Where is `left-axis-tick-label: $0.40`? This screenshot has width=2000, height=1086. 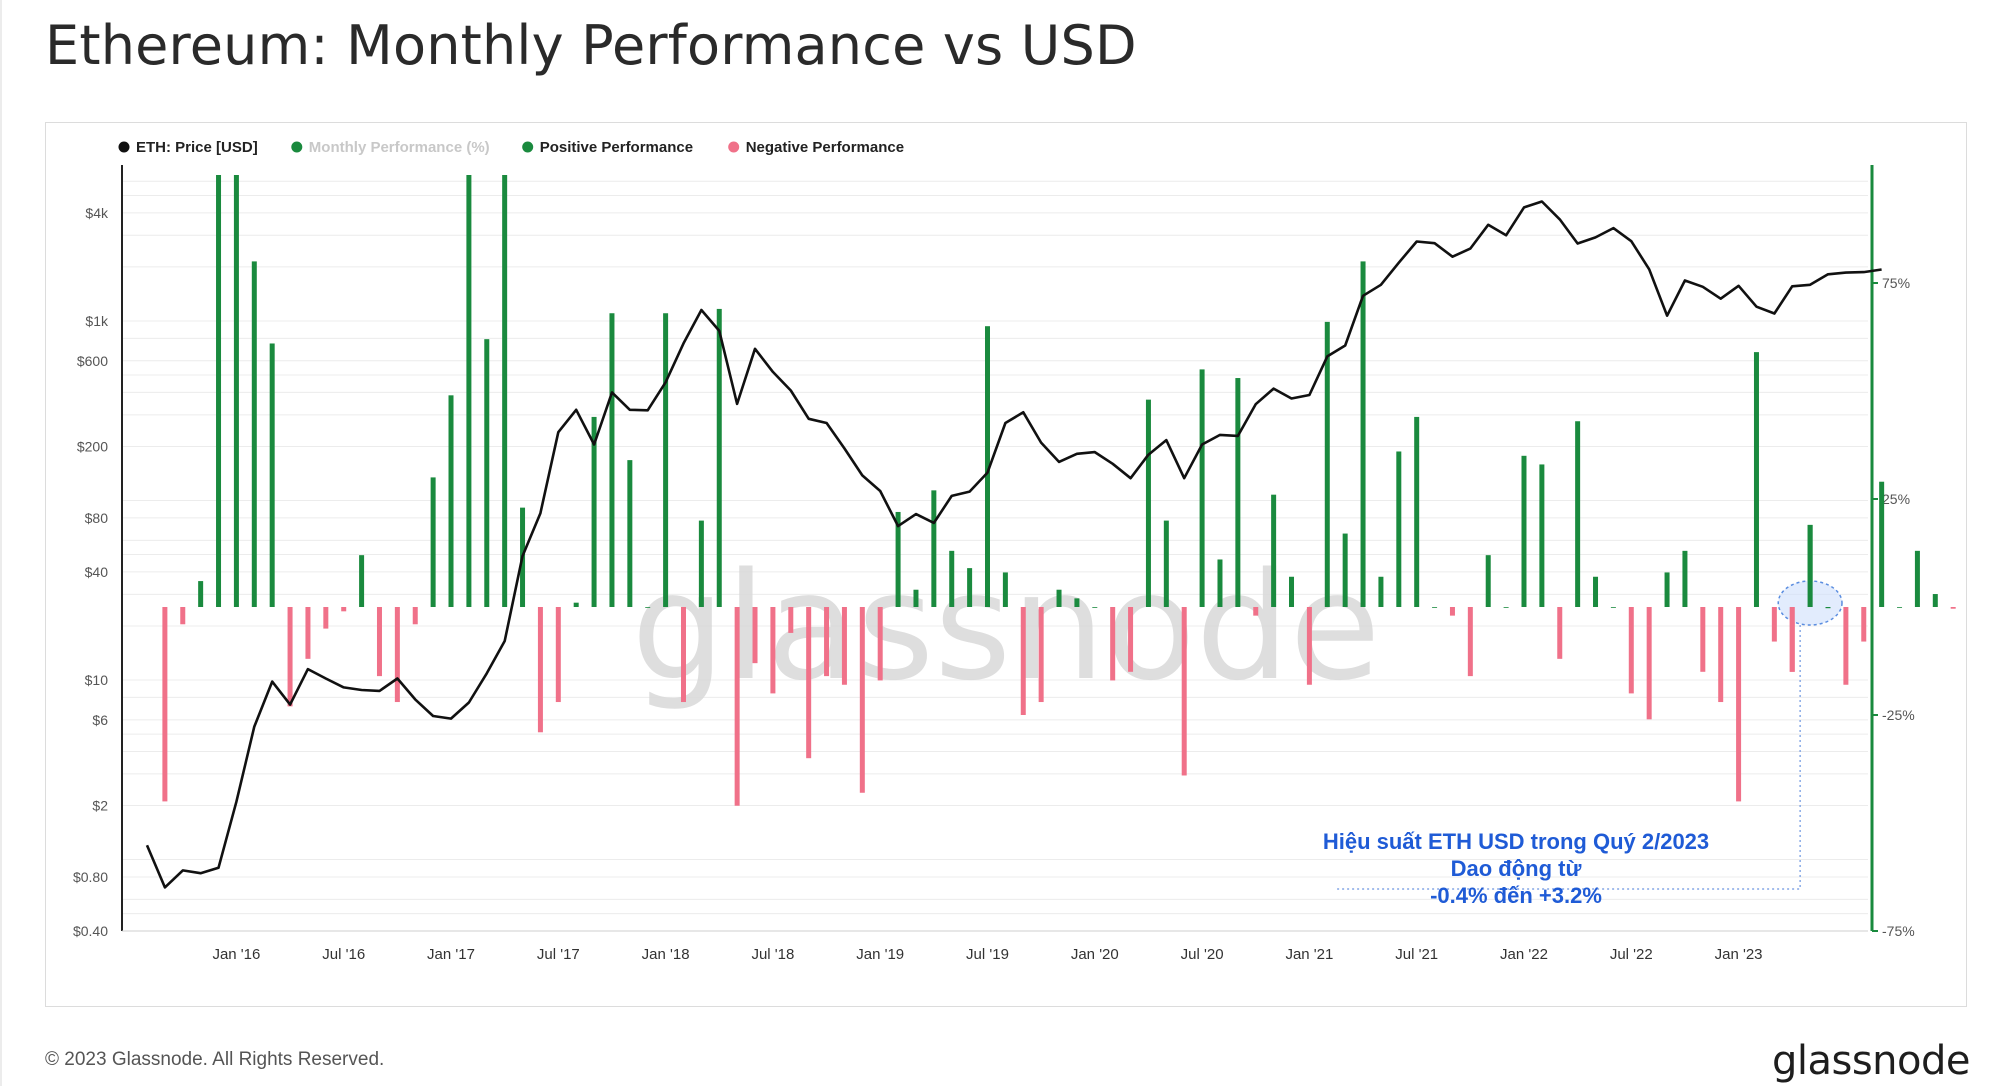
left-axis-tick-label: $0.40 is located at coordinates (90, 931).